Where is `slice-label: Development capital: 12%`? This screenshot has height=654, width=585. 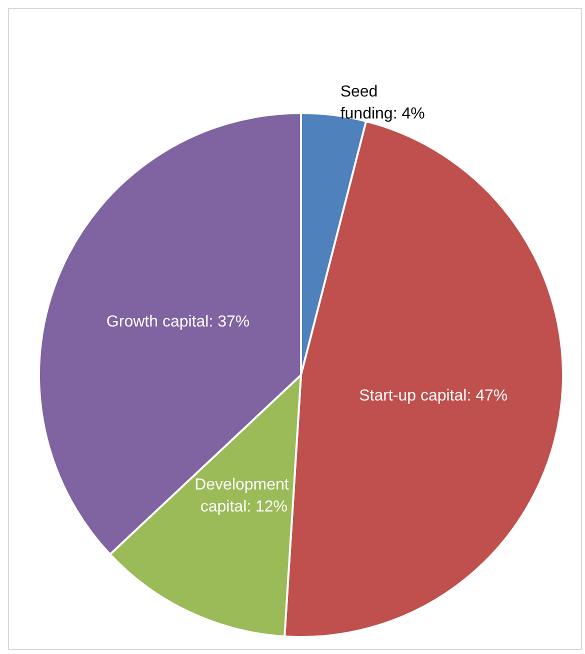 slice-label: Development capital: 12% is located at coordinates (244, 496).